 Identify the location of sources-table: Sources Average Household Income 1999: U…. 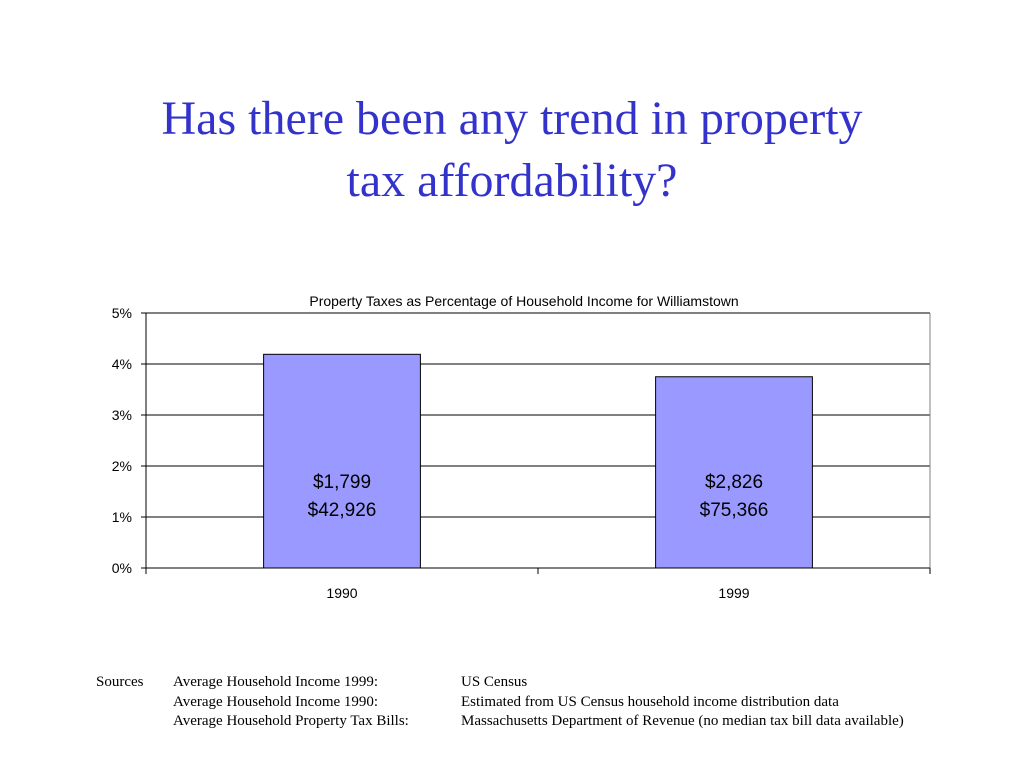
(500, 702).